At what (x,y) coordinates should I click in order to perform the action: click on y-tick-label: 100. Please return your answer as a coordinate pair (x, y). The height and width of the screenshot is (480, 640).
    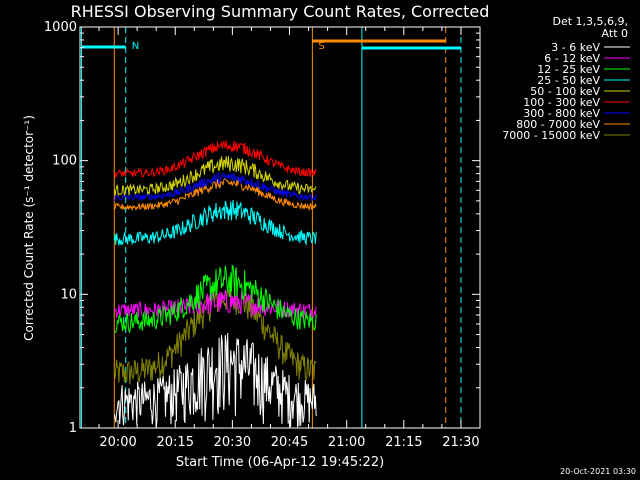
    Looking at the image, I should click on (64, 161).